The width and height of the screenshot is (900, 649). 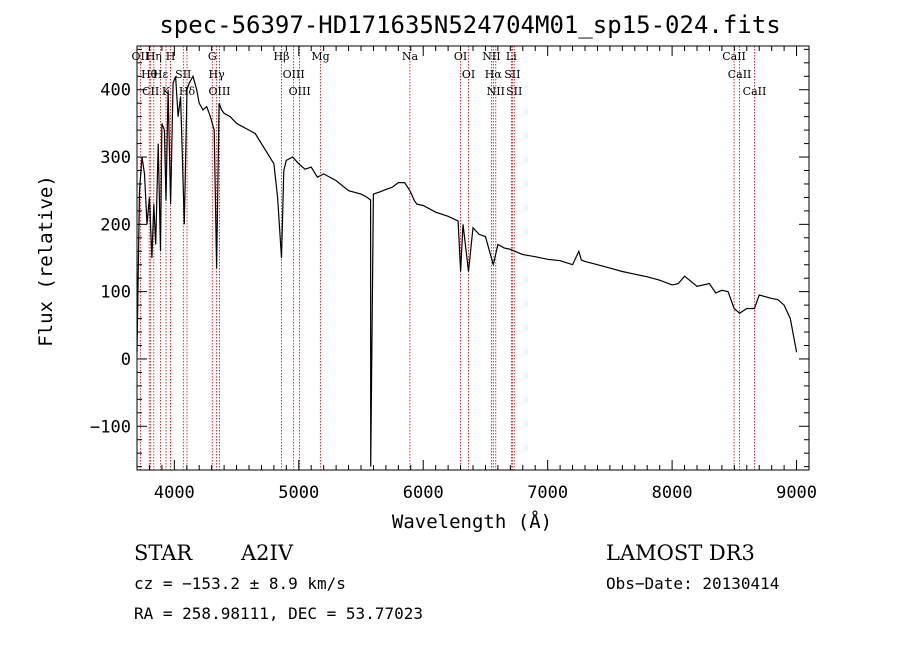 What do you see at coordinates (796, 493) in the screenshot?
I see `x-tick-label: 9000` at bounding box center [796, 493].